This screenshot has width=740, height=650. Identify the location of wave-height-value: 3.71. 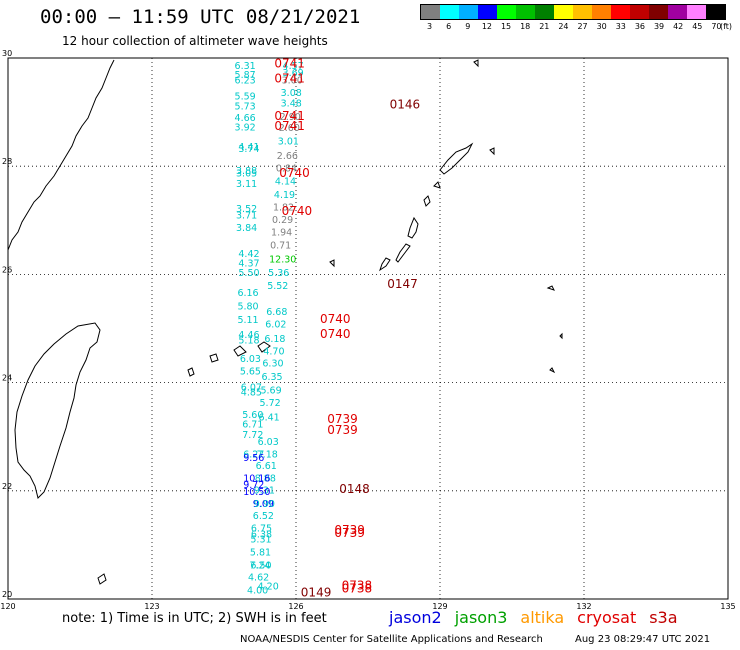
(246, 216).